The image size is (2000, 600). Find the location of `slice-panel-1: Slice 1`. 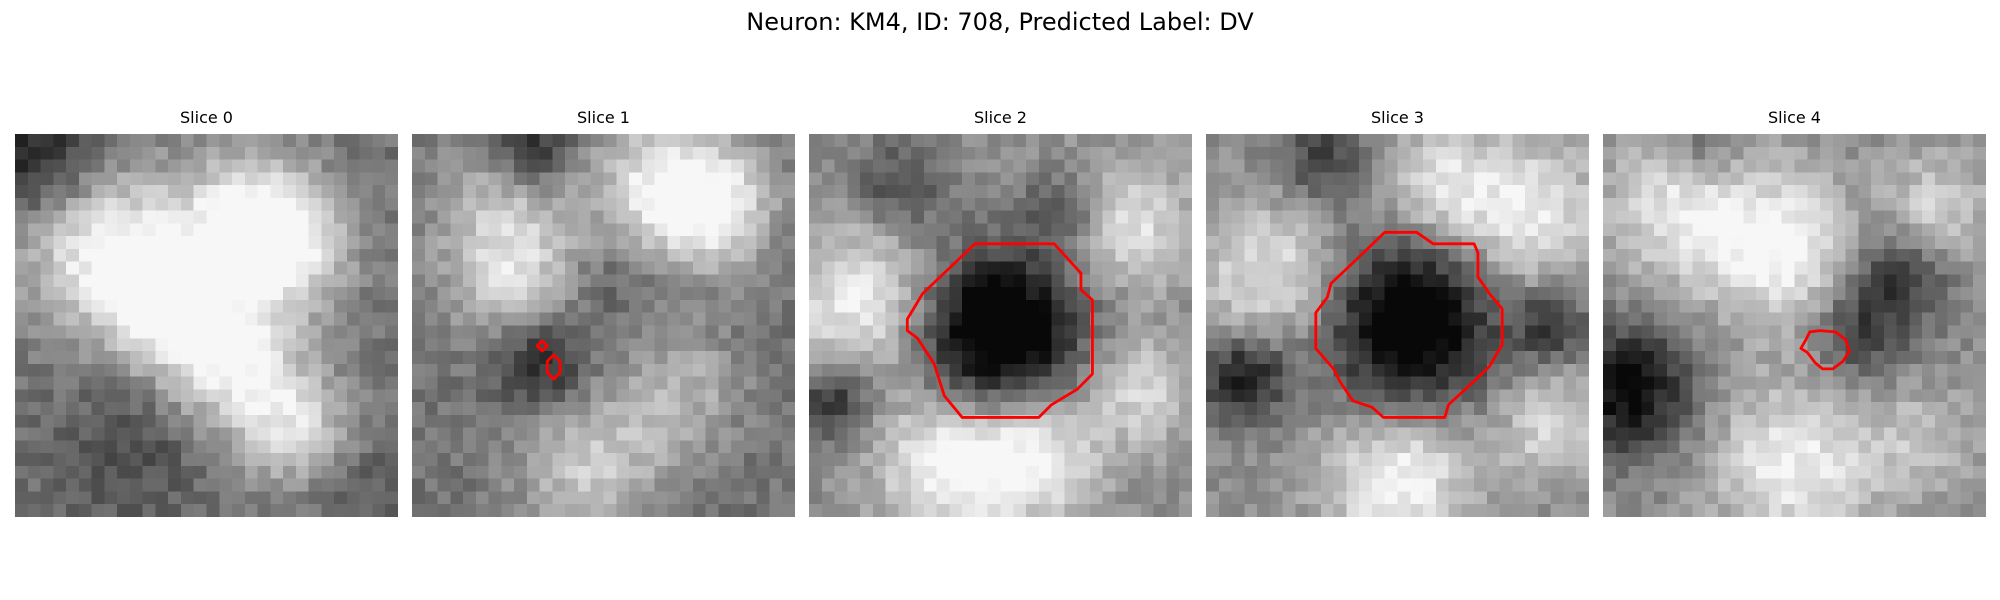

slice-panel-1: Slice 1 is located at coordinates (603, 313).